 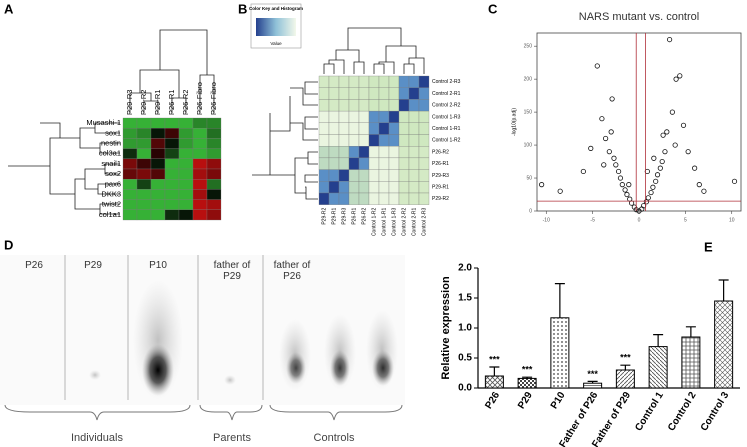 What do you see at coordinates (528, 145) in the screenshot?
I see `y-tick-label: 100` at bounding box center [528, 145].